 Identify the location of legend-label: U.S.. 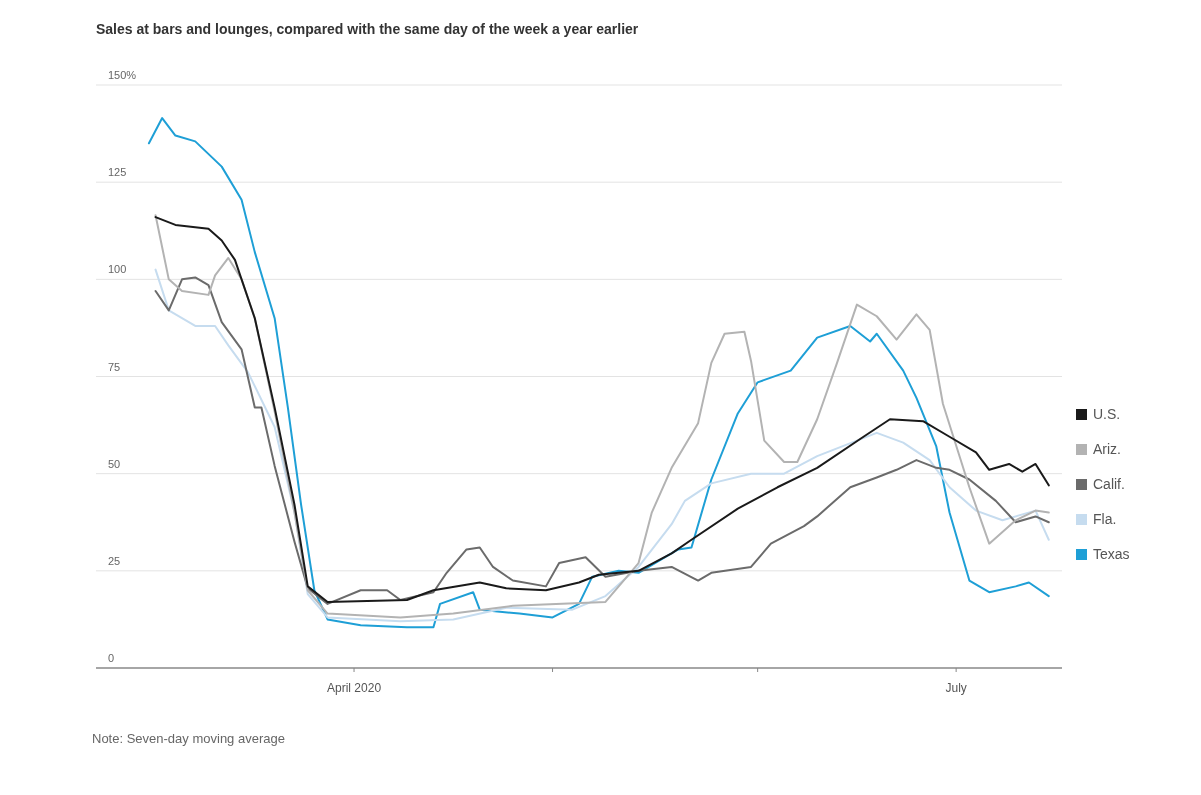
(1107, 414).